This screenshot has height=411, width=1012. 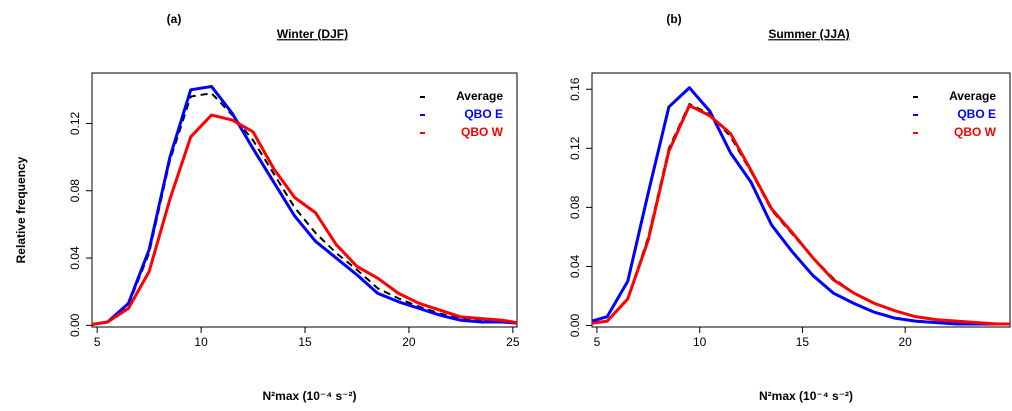 What do you see at coordinates (808, 34) in the screenshot?
I see `chart-title: Summer (JJA)` at bounding box center [808, 34].